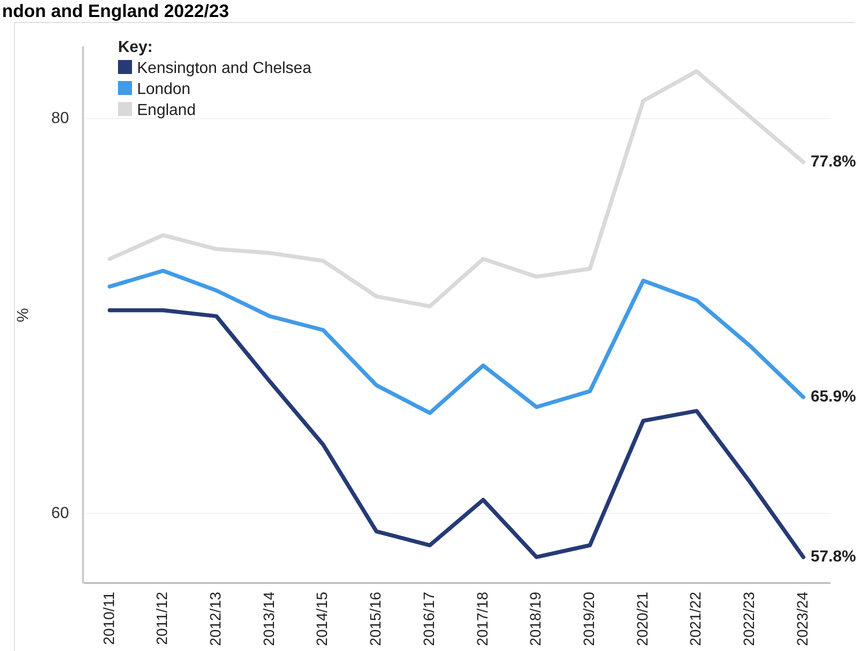 Image resolution: width=858 pixels, height=651 pixels. I want to click on x-tick-label: 2018/19, so click(536, 619).